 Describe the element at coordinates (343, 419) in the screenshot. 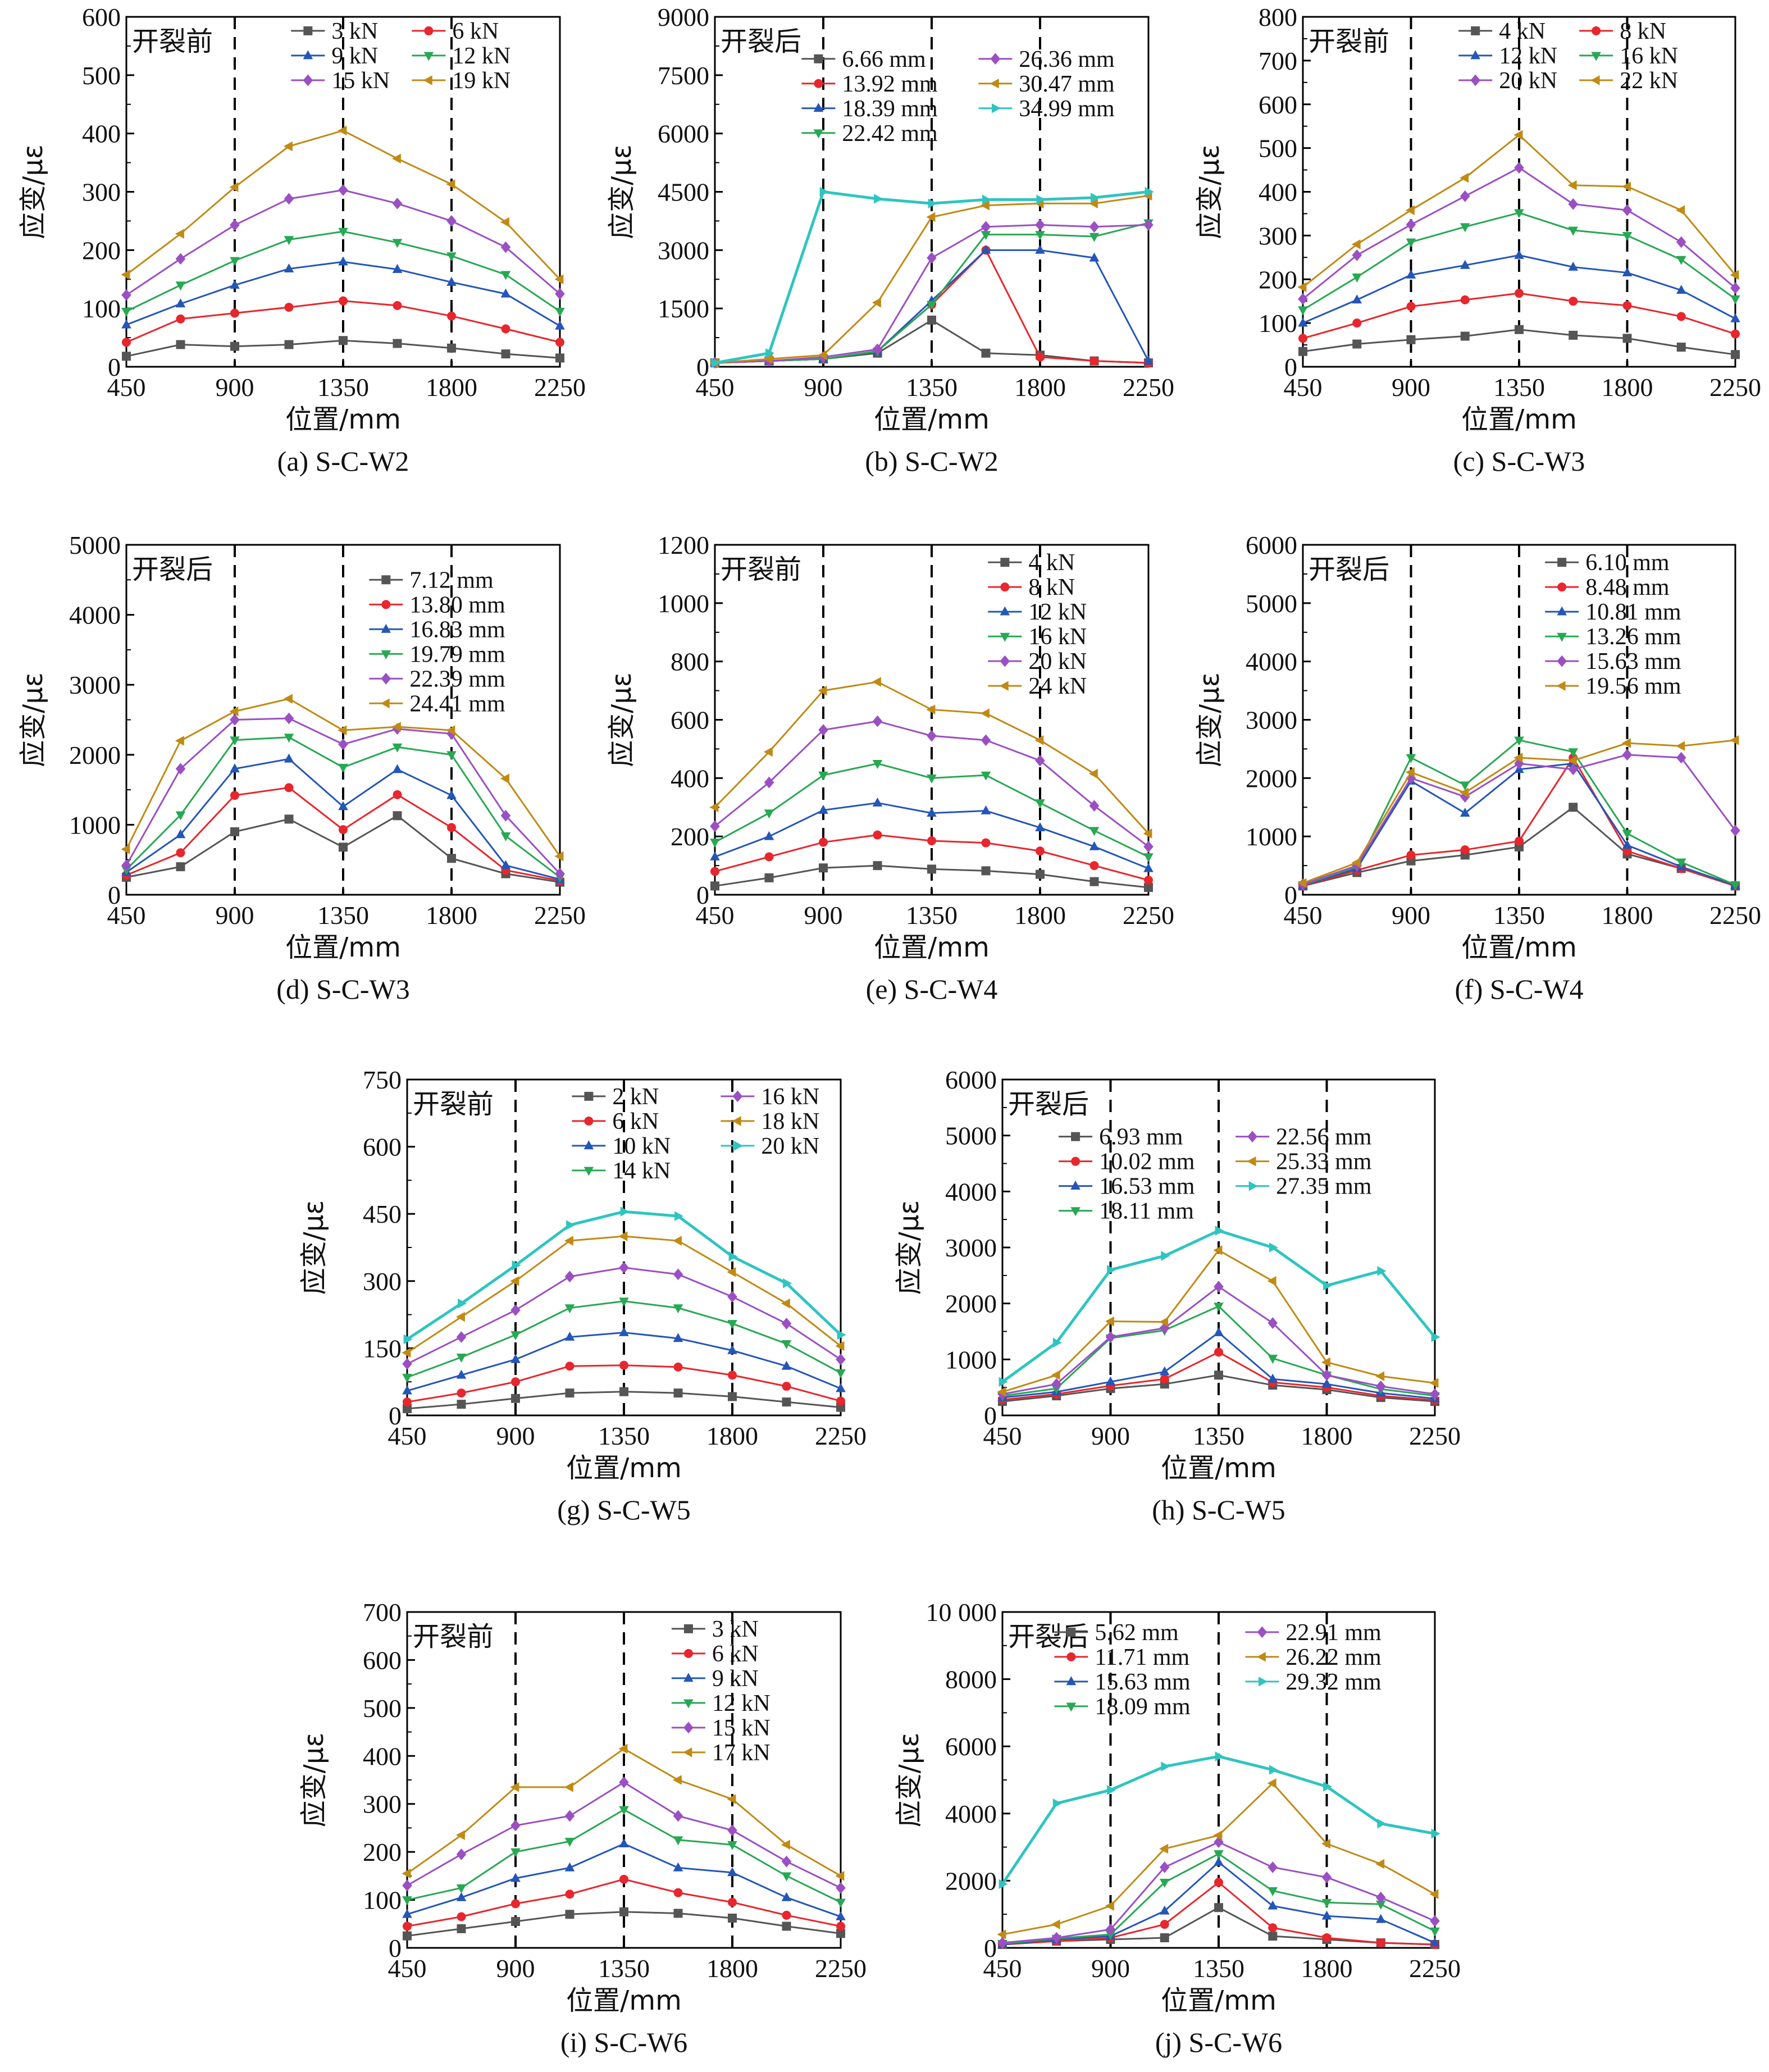

I see `x-axis-label: 位置/mm` at that location.